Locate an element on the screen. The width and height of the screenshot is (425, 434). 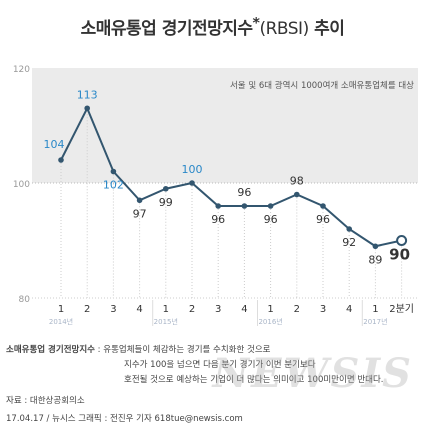
year-label: 2014년 is located at coordinates (61, 321).